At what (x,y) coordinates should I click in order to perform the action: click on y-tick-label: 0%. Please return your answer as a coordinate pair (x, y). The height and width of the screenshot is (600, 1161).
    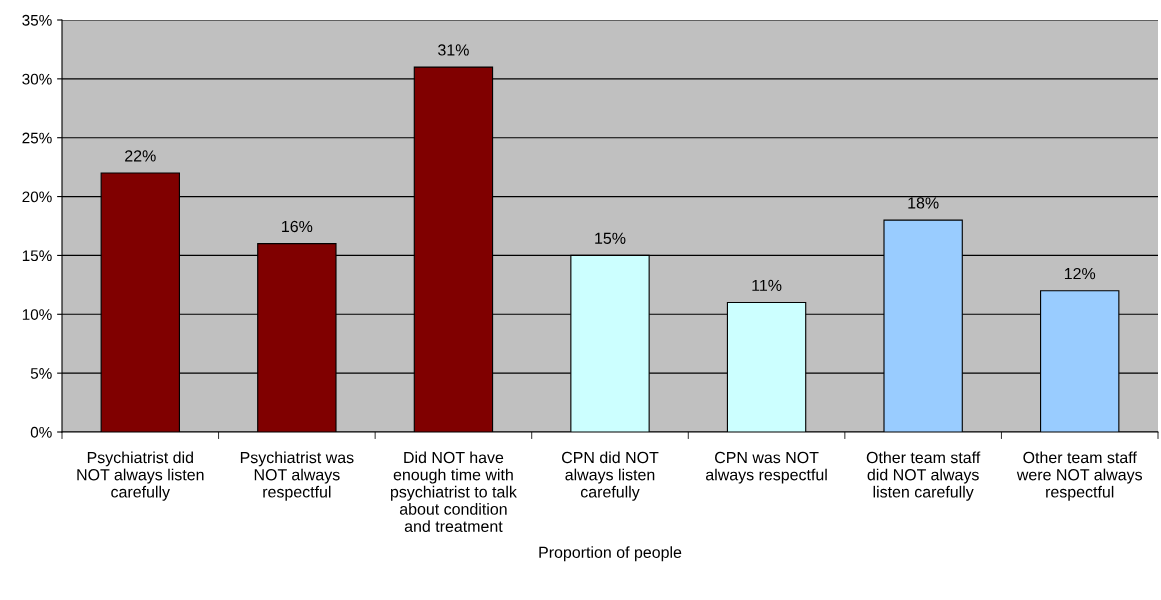
    Looking at the image, I should click on (41, 432).